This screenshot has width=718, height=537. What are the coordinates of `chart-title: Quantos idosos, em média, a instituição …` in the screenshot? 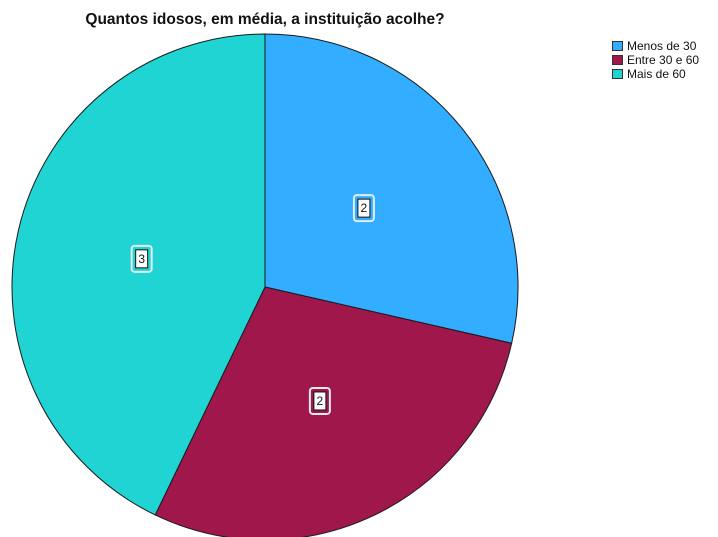 It's located at (265, 19).